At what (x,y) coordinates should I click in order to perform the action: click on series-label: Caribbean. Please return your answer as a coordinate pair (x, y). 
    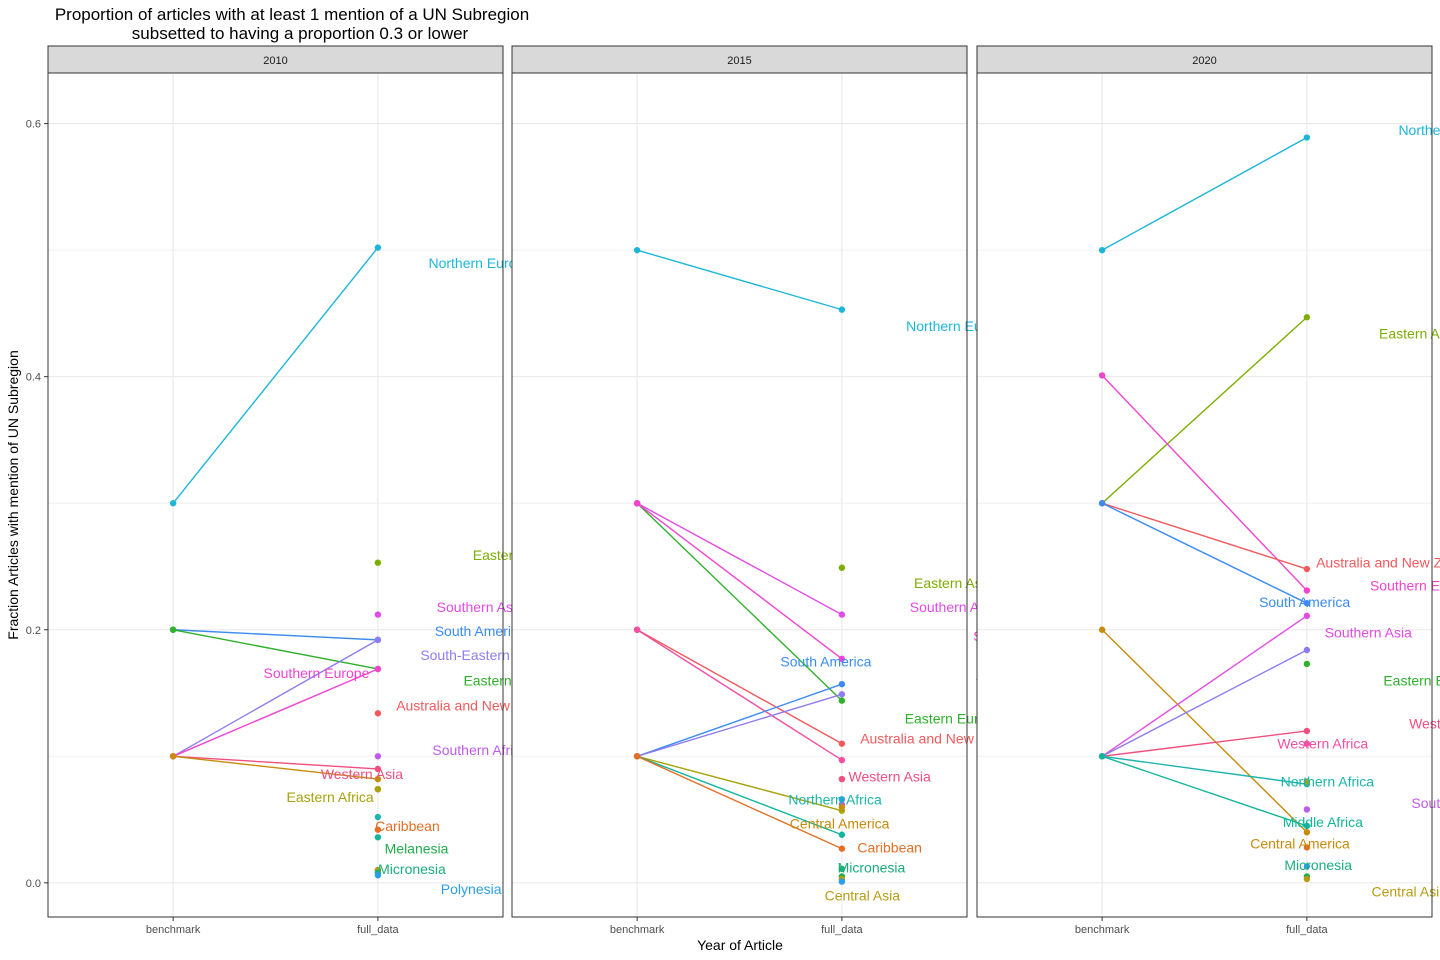
    Looking at the image, I should click on (889, 847).